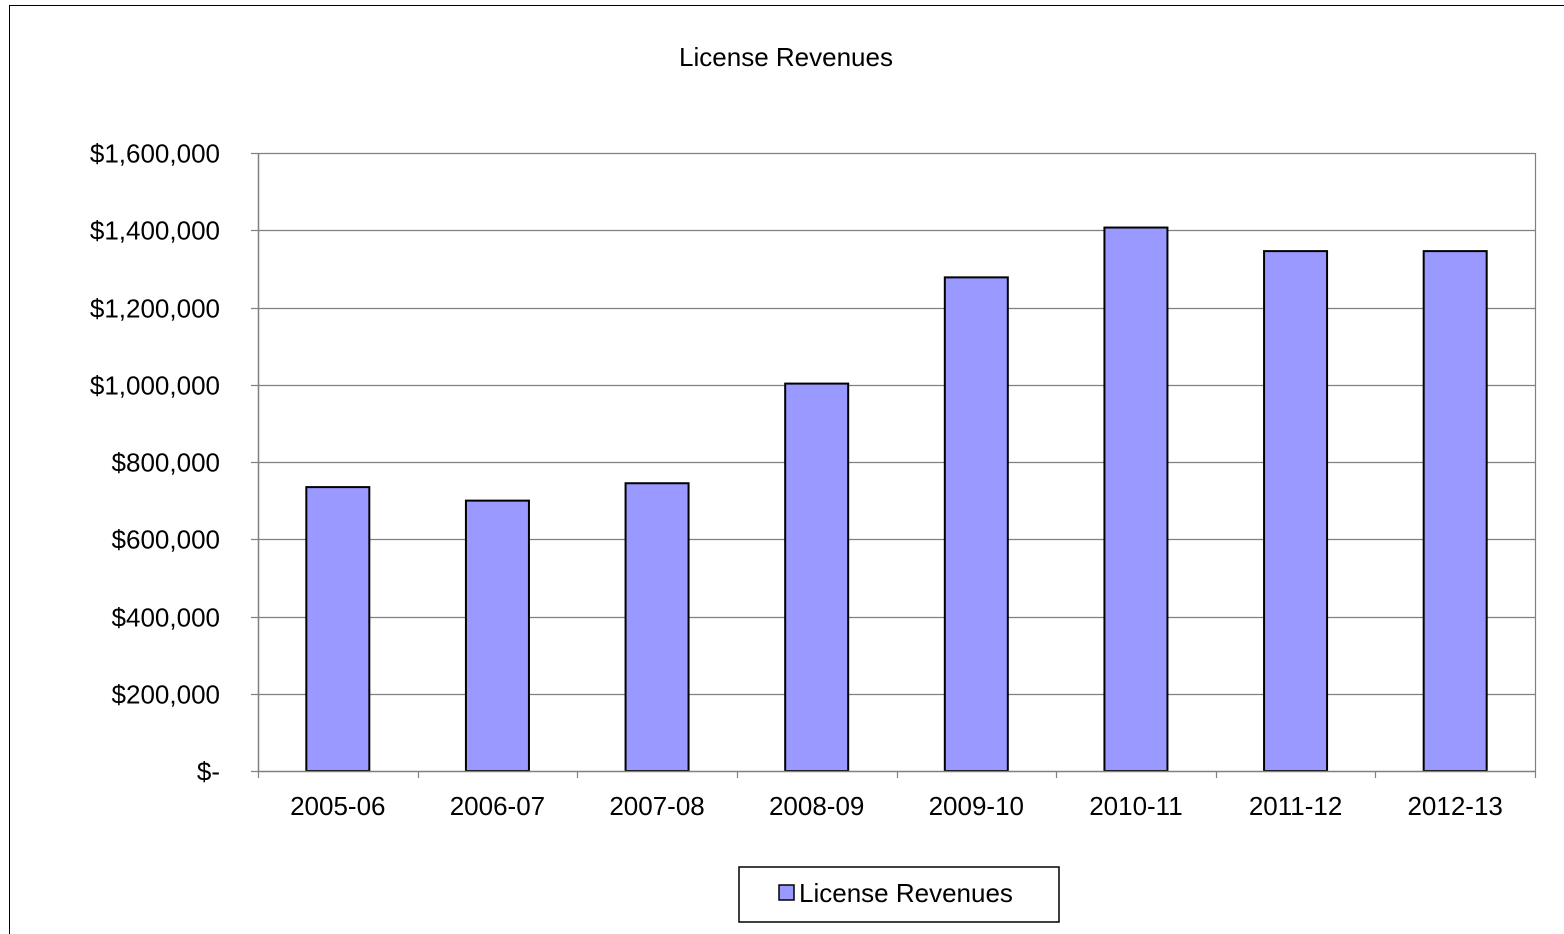 This screenshot has width=1564, height=934. What do you see at coordinates (155, 154) in the screenshot?
I see `y-tick-label: $1,600,000` at bounding box center [155, 154].